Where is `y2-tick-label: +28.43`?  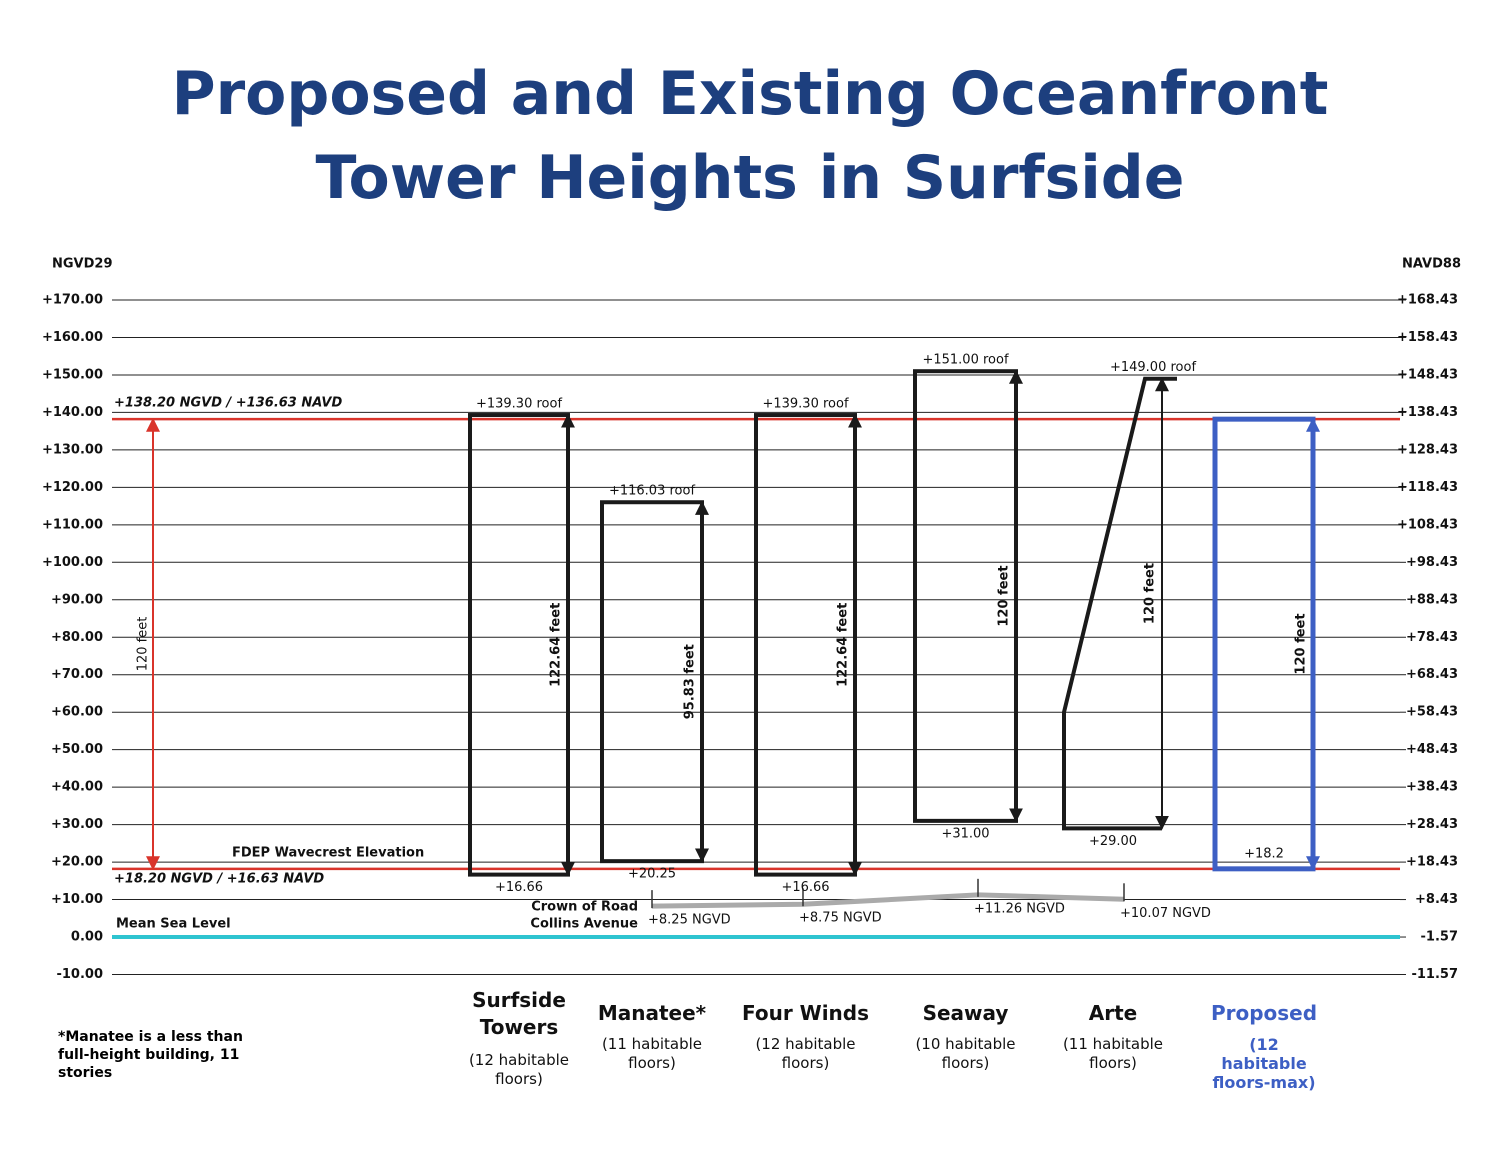
y2-tick-label: +28.43 is located at coordinates (1432, 824).